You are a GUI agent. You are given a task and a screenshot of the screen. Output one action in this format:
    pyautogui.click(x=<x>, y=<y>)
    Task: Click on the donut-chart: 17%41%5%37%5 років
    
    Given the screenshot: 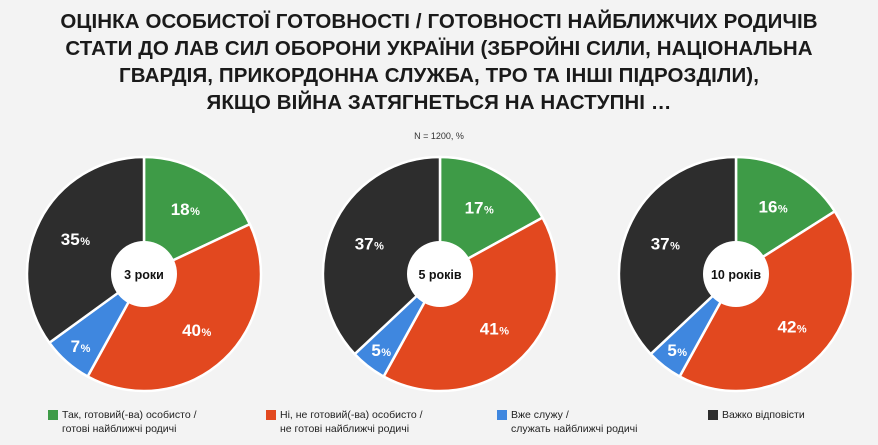 What is the action you would take?
    pyautogui.click(x=440, y=274)
    